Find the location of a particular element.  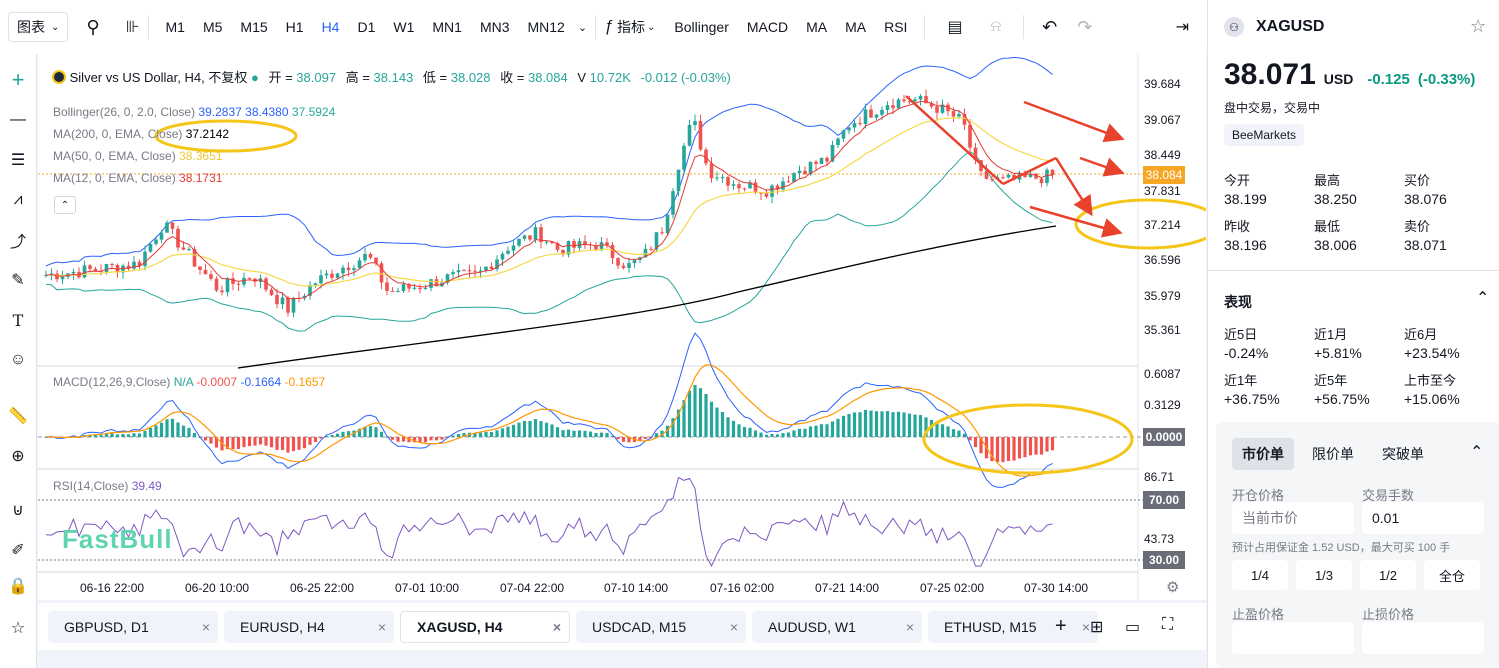

broker-badge: BeeMarkets is located at coordinates (1264, 135).